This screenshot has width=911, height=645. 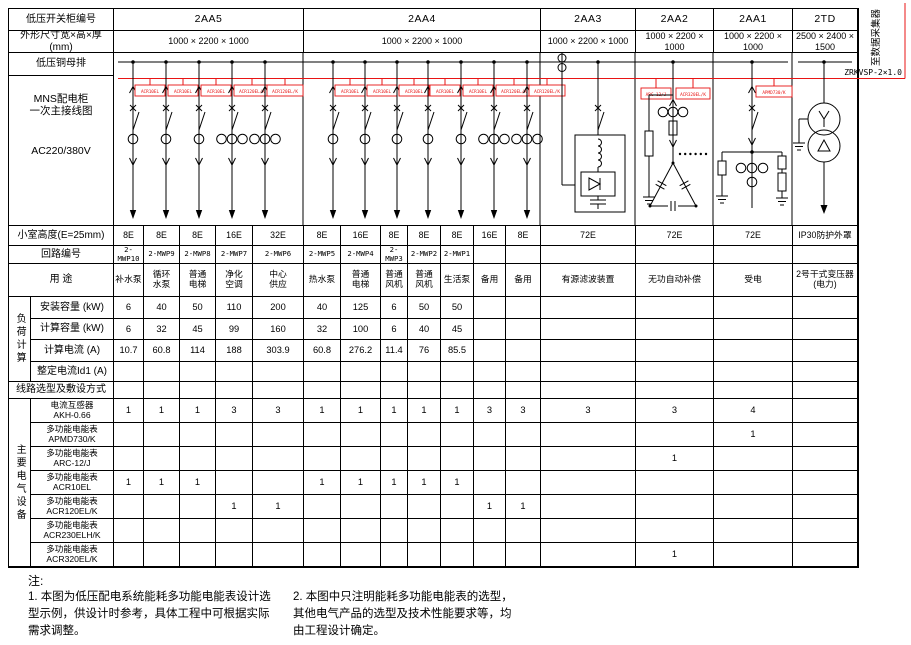 I want to click on table-cell: 76, so click(x=424, y=351).